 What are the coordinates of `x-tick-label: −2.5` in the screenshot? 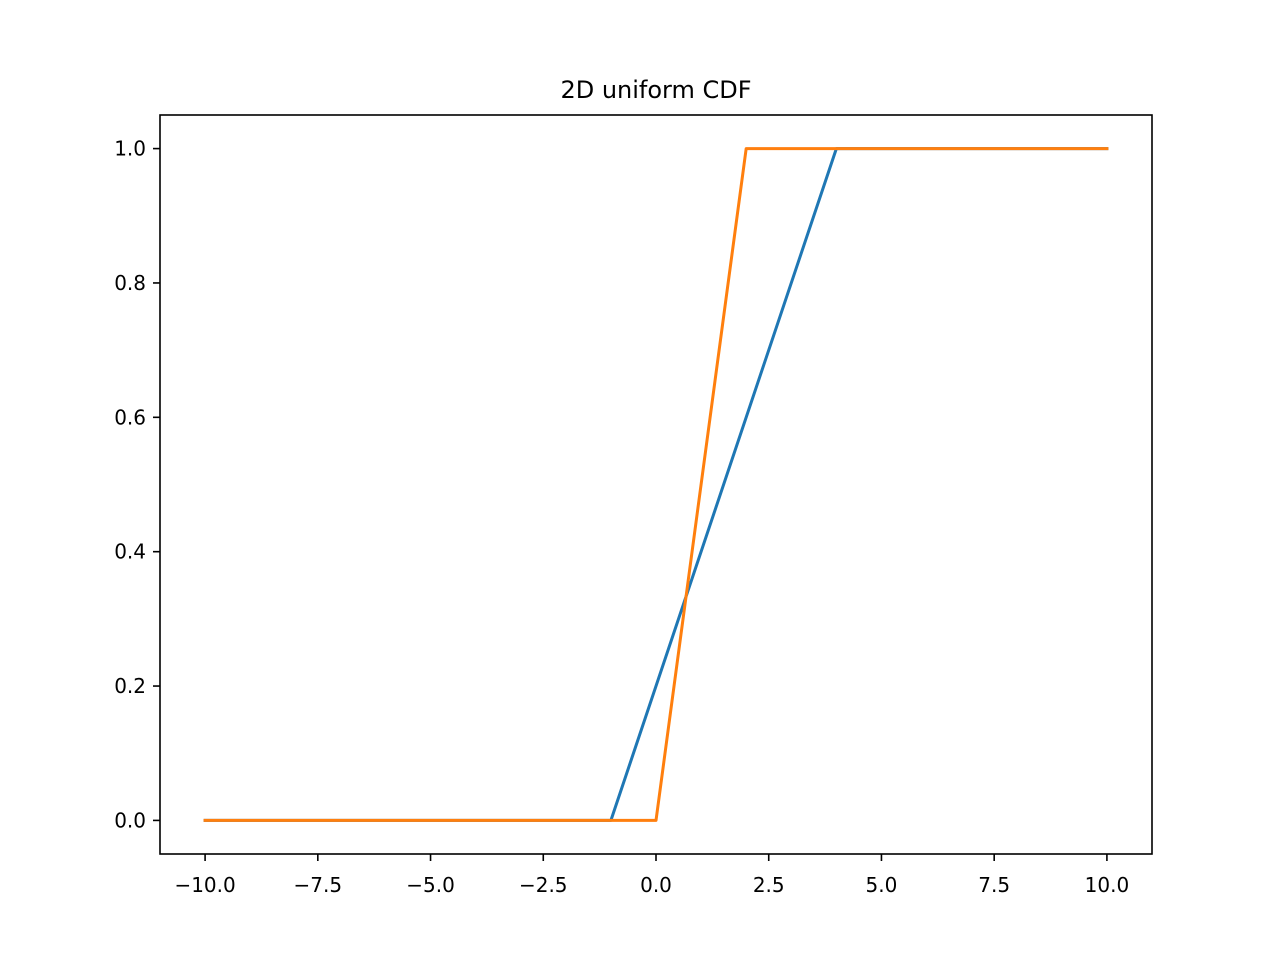 It's located at (543, 885).